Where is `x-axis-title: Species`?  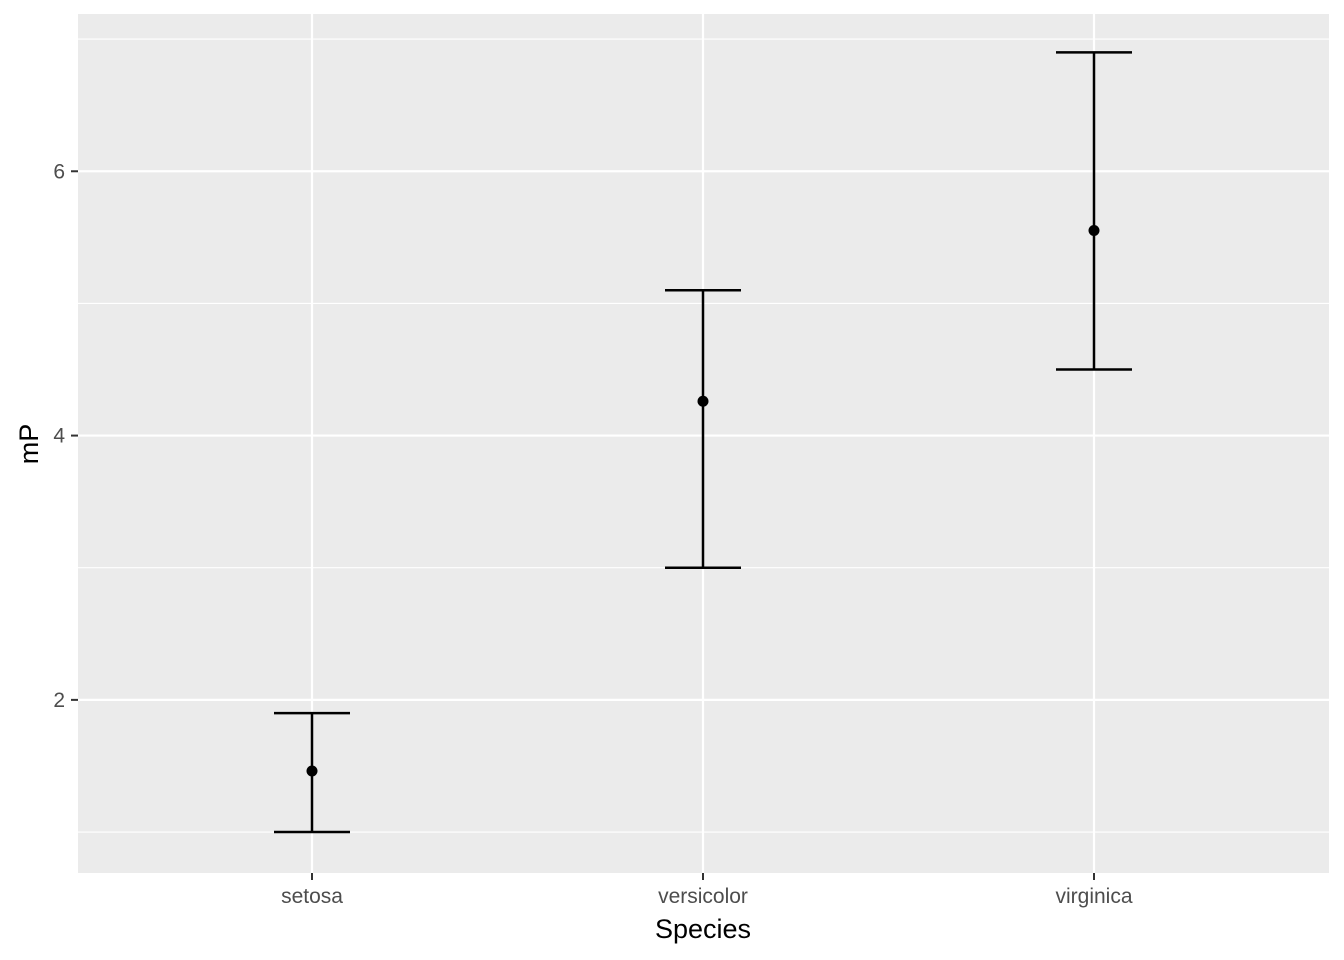
x-axis-title: Species is located at coordinates (703, 929).